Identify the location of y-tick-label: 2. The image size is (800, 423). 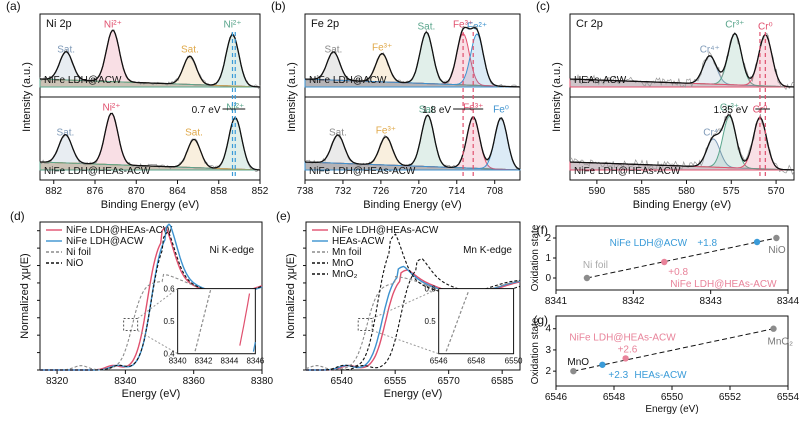
(548, 371).